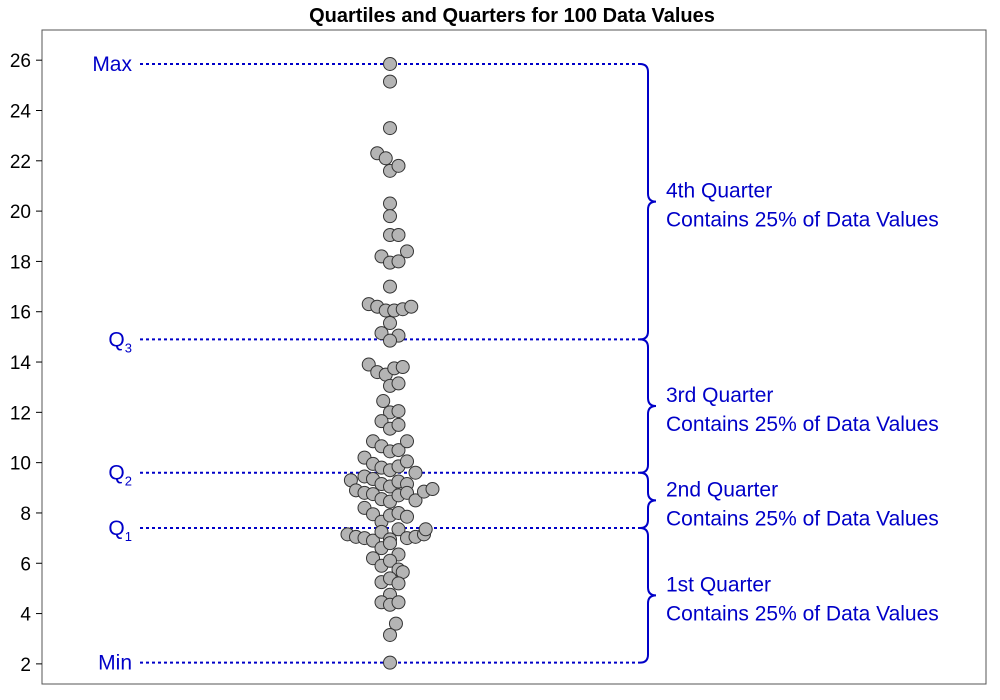 The height and width of the screenshot is (700, 1000). What do you see at coordinates (20, 464) in the screenshot?
I see `y-tick-label: 10` at bounding box center [20, 464].